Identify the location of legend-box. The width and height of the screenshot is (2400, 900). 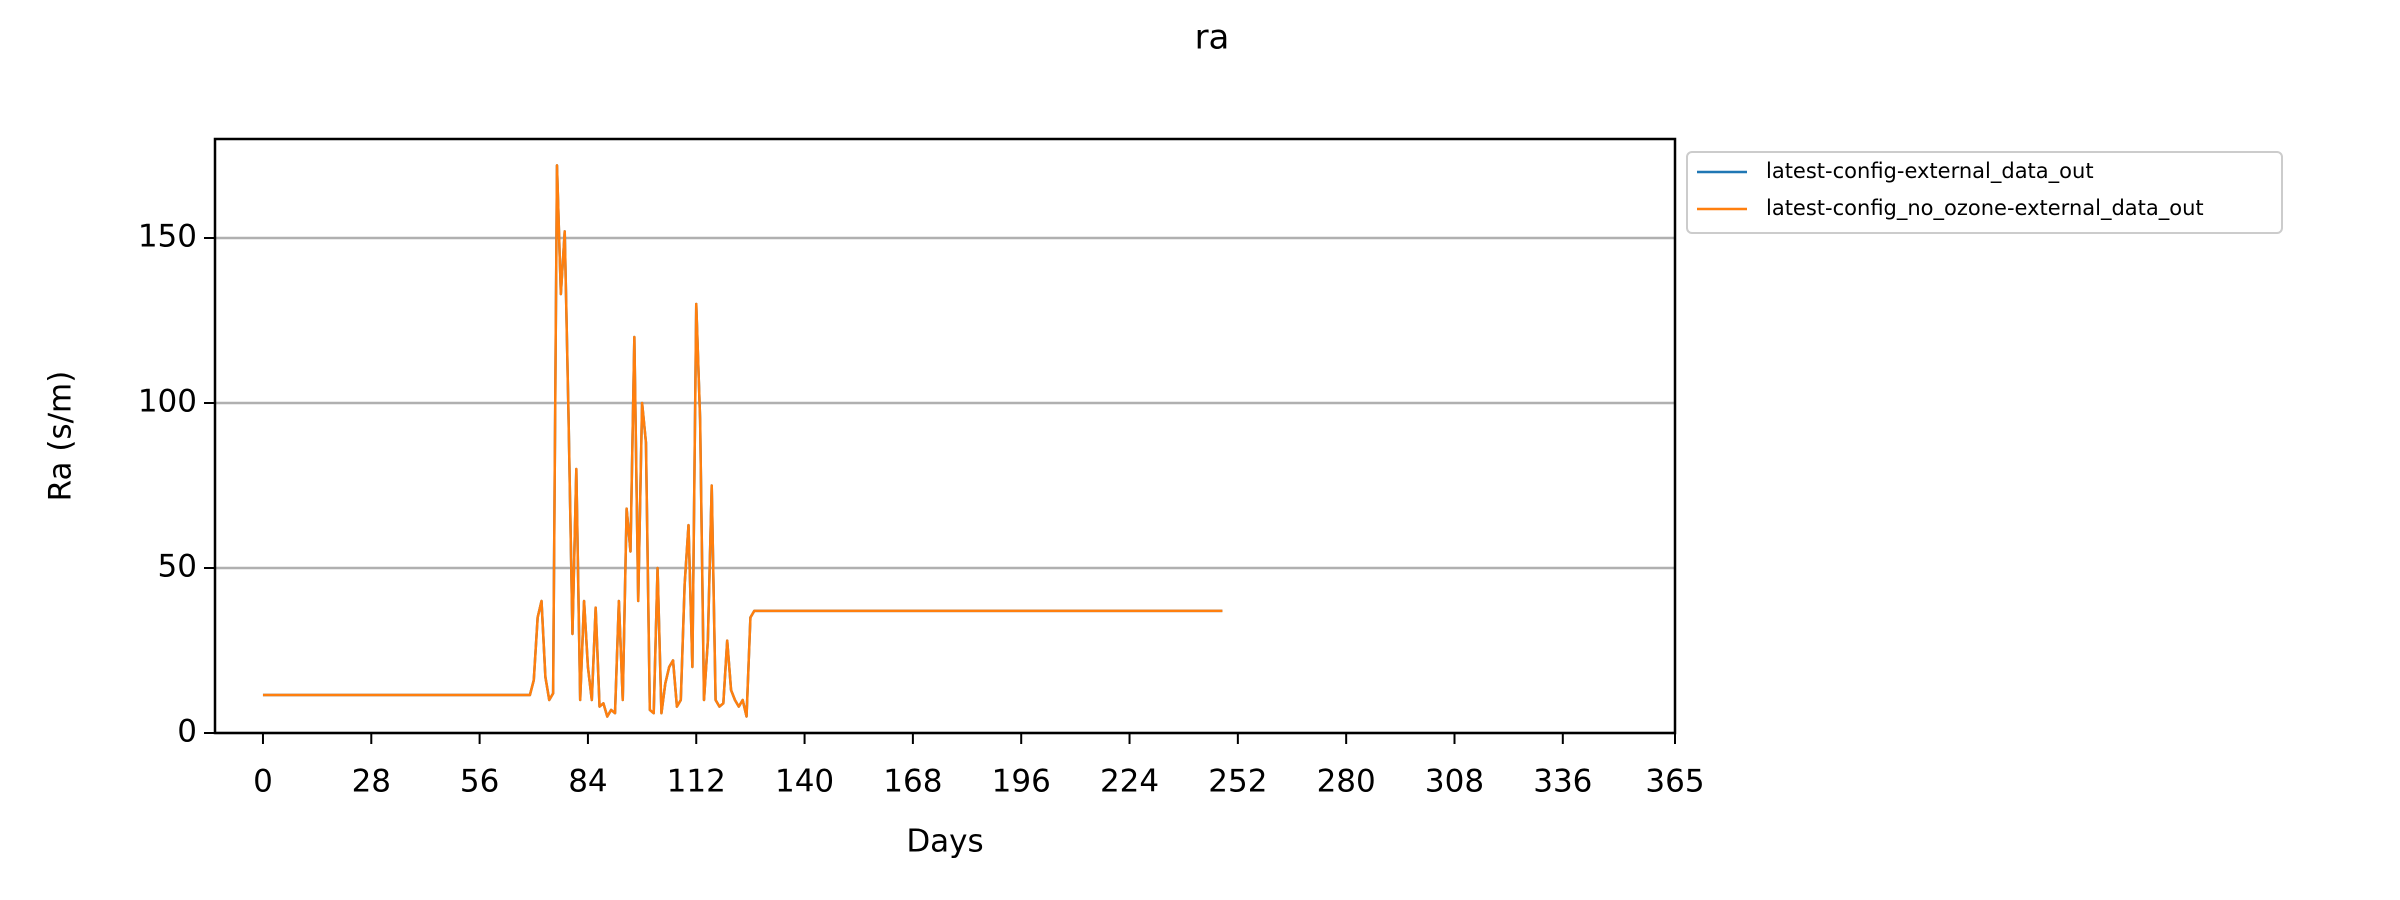
(1984, 192).